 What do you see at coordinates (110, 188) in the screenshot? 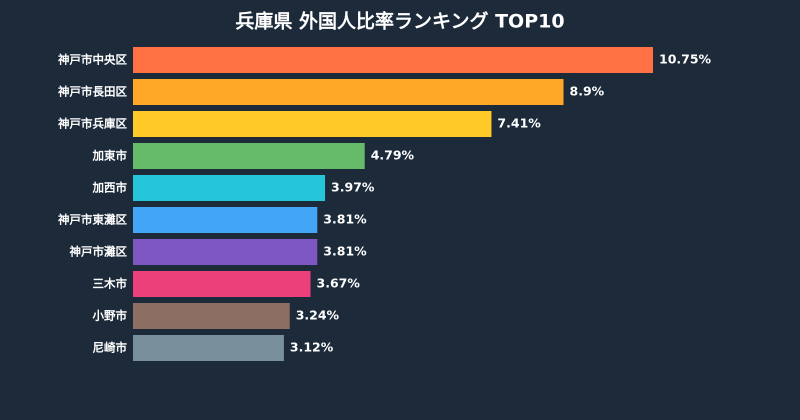
I see `category-label: 加西市` at bounding box center [110, 188].